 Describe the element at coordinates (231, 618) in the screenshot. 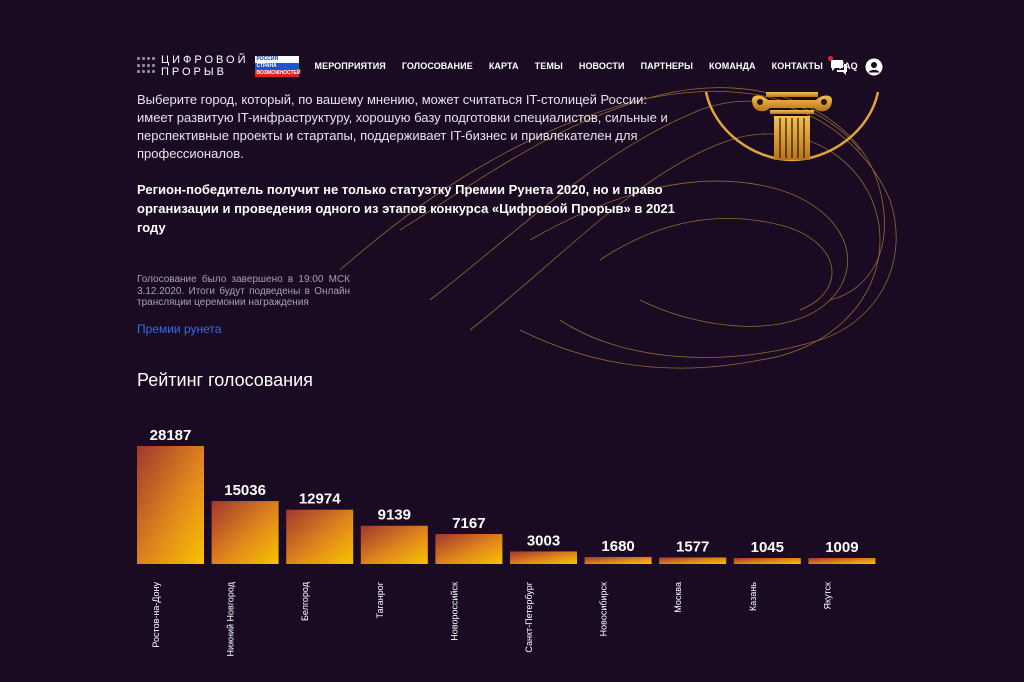

I see `bar-category-label: Нижний Новгород` at that location.